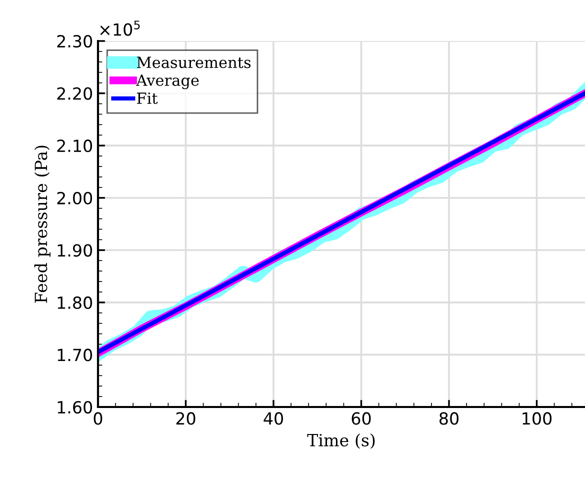 This screenshot has height=479, width=585. I want to click on legend-label: Fit, so click(147, 98).